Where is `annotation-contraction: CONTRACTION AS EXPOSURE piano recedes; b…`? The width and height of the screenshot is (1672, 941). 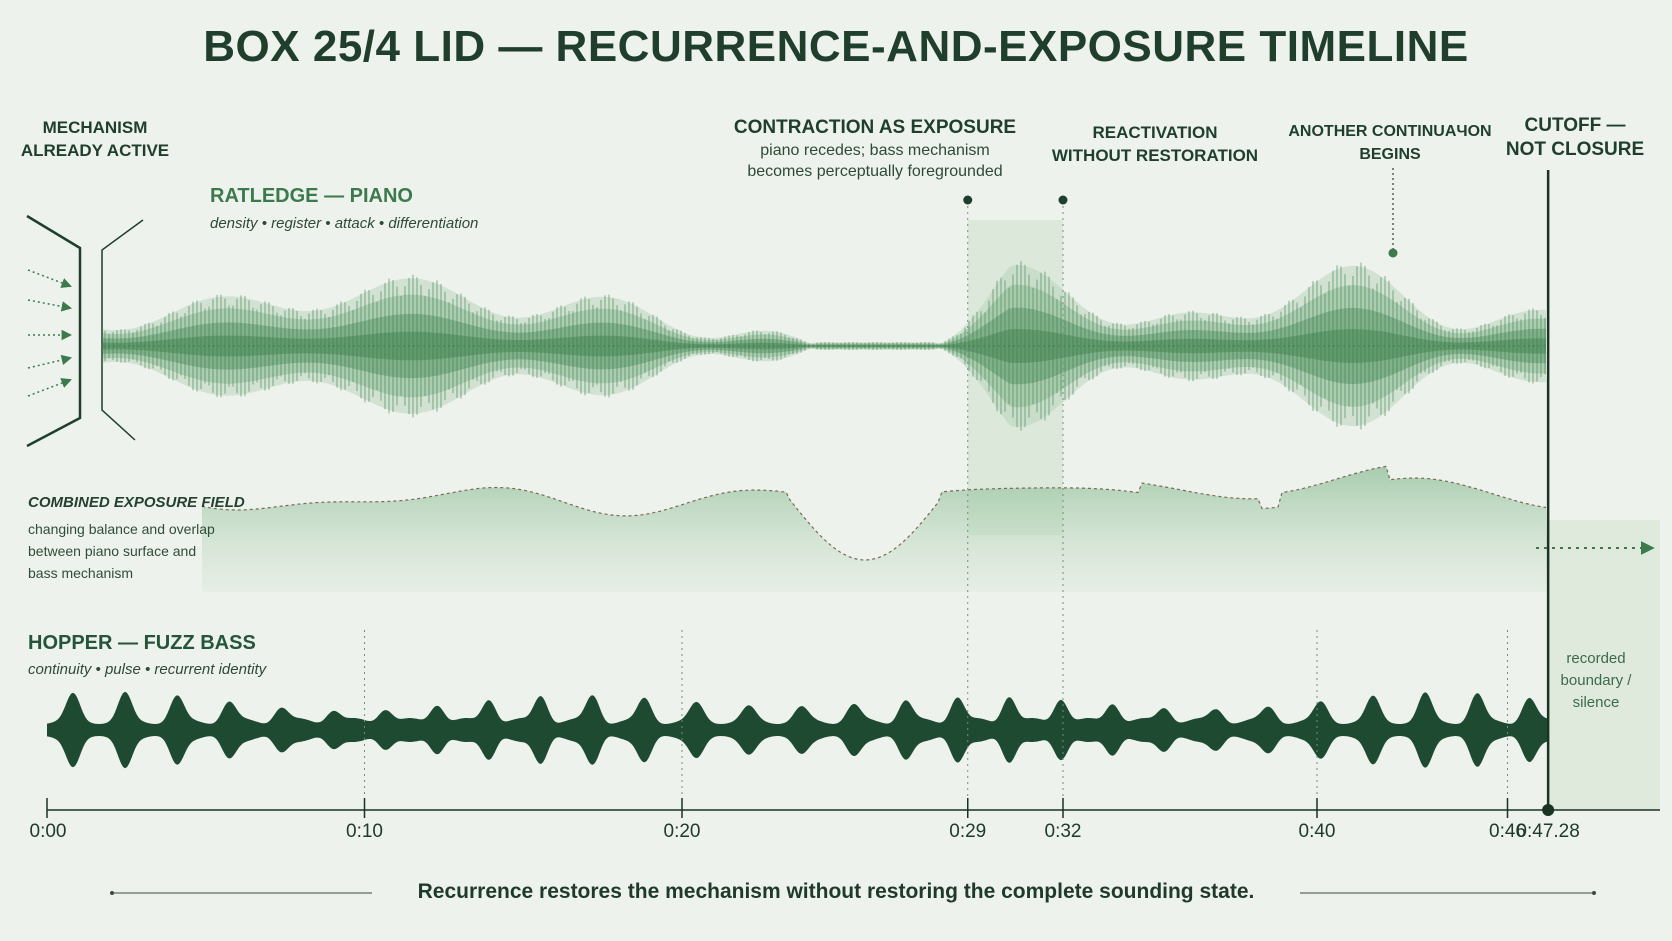 annotation-contraction: CONTRACTION AS EXPOSURE piano recedes; b… is located at coordinates (875, 149).